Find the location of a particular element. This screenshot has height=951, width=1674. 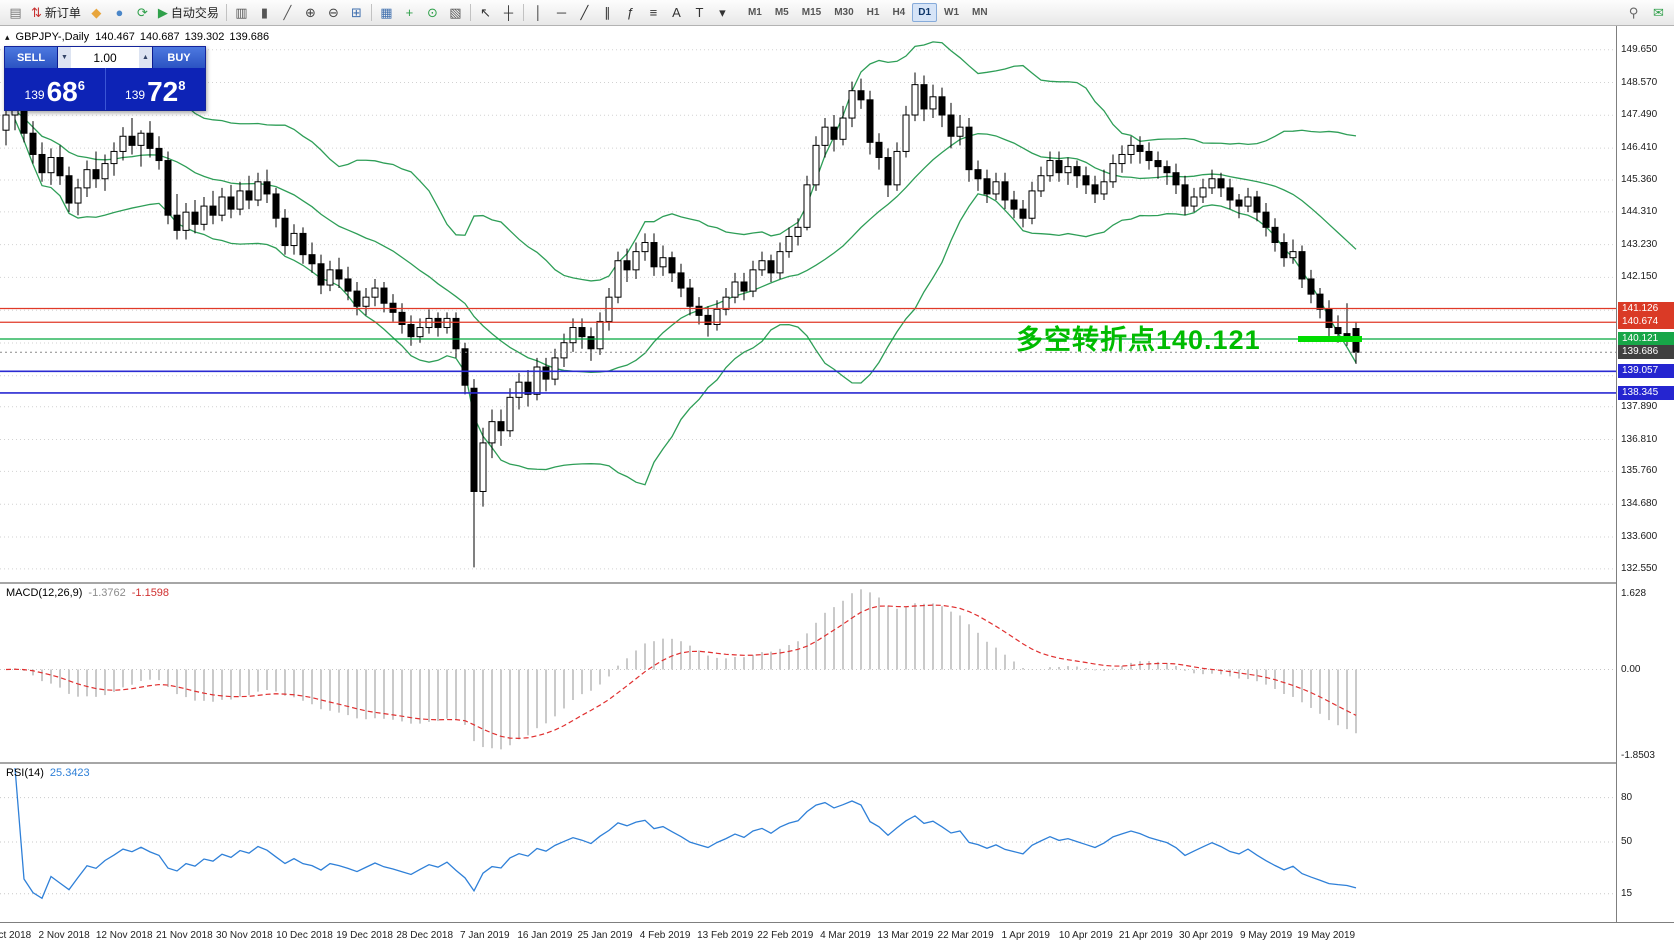

arrange-windows-icon: ▦ is located at coordinates (386, 13).